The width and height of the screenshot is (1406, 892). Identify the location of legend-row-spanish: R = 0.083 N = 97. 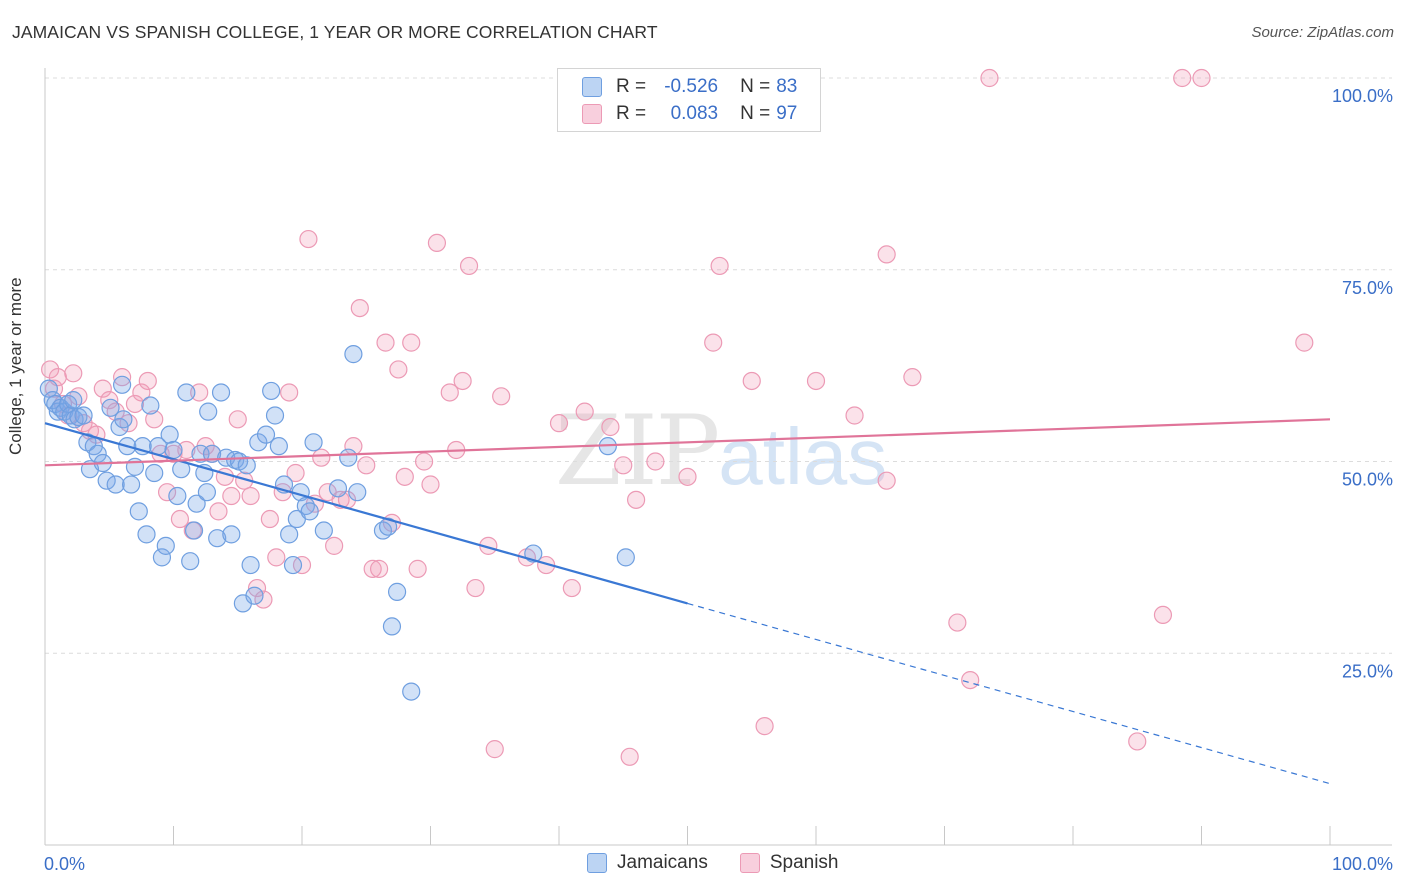
(689, 114).